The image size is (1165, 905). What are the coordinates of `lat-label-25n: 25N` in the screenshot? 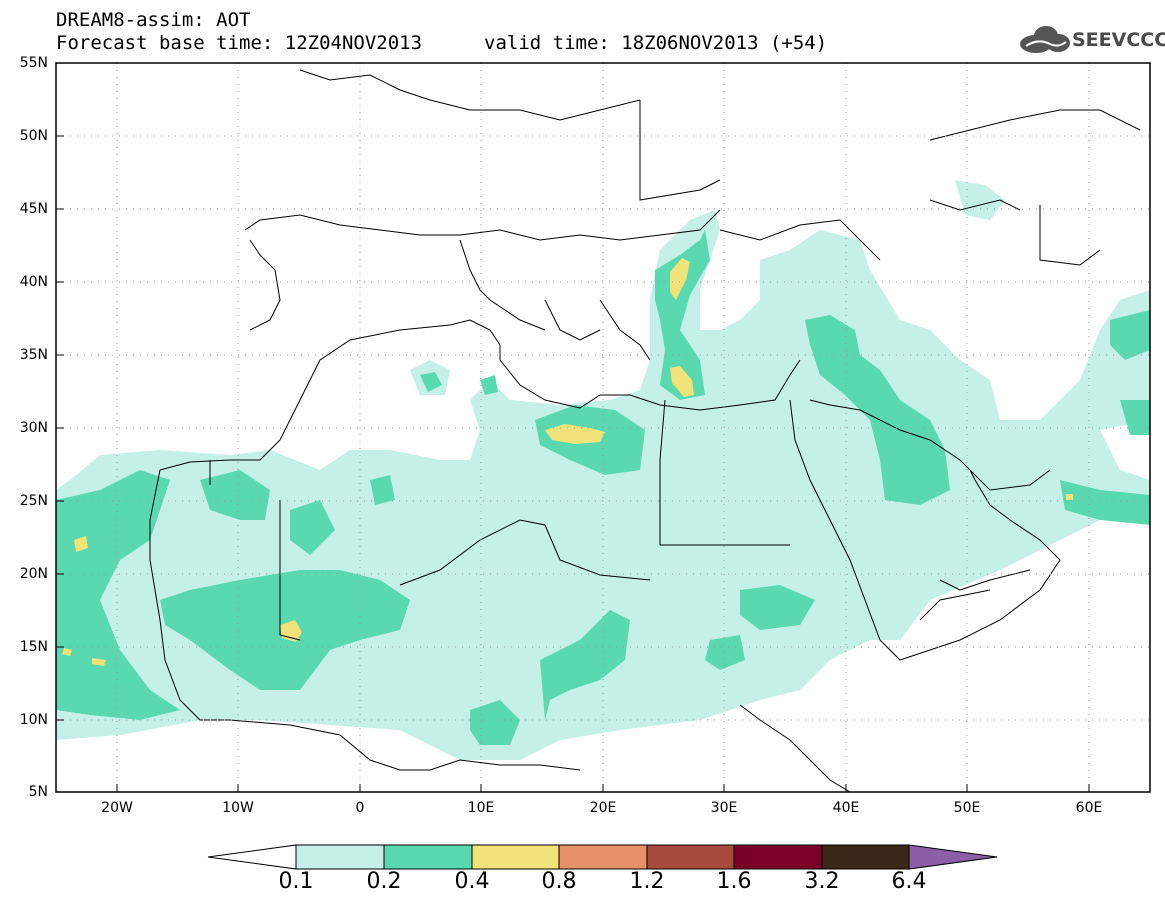 It's located at (33, 501).